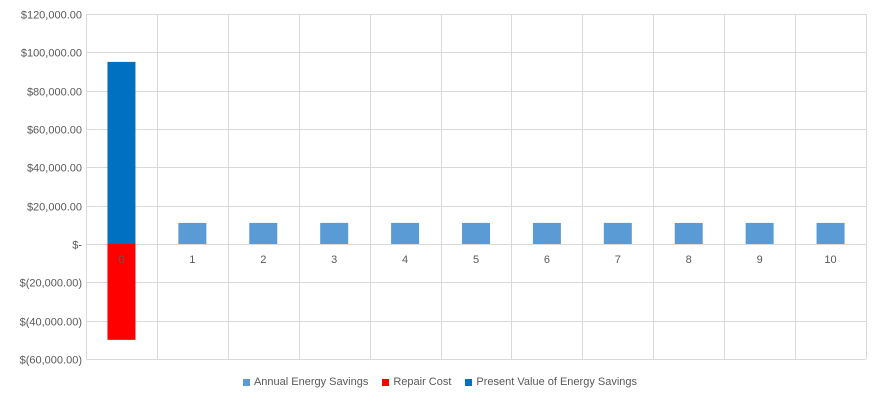 The image size is (880, 406). Describe the element at coordinates (618, 260) in the screenshot. I see `x-tick-label: 7` at that location.